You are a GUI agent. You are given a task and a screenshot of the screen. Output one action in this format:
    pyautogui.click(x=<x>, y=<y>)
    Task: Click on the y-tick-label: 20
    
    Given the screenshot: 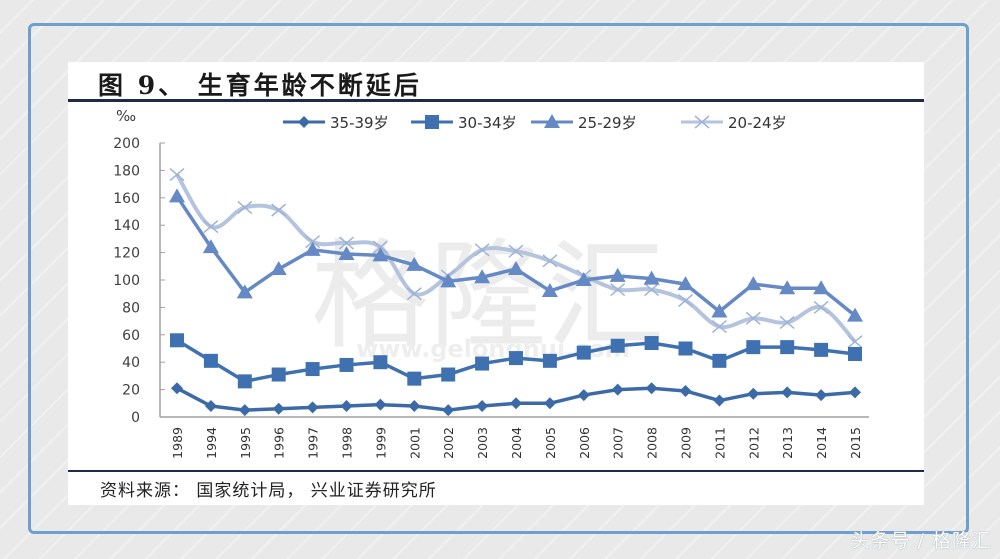 What is the action you would take?
    pyautogui.click(x=131, y=391)
    